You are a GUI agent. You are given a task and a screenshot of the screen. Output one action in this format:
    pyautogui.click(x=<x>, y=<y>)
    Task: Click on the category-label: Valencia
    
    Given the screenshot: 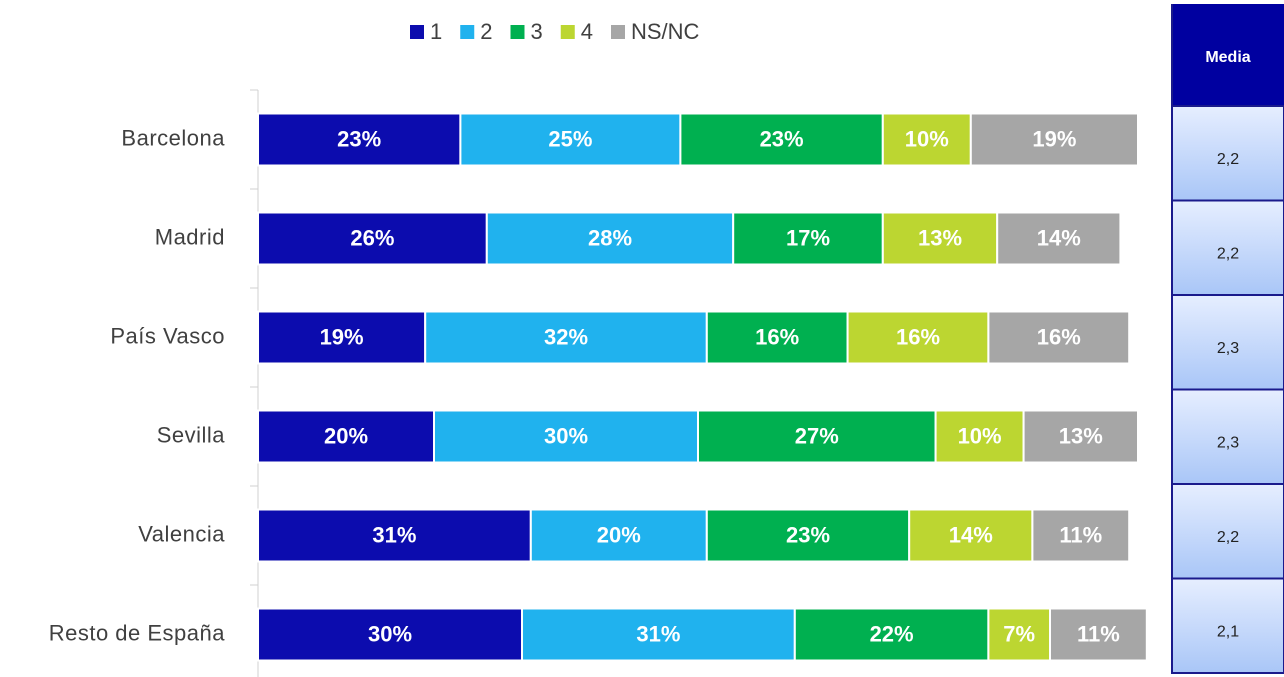 What is the action you would take?
    pyautogui.click(x=181, y=533)
    